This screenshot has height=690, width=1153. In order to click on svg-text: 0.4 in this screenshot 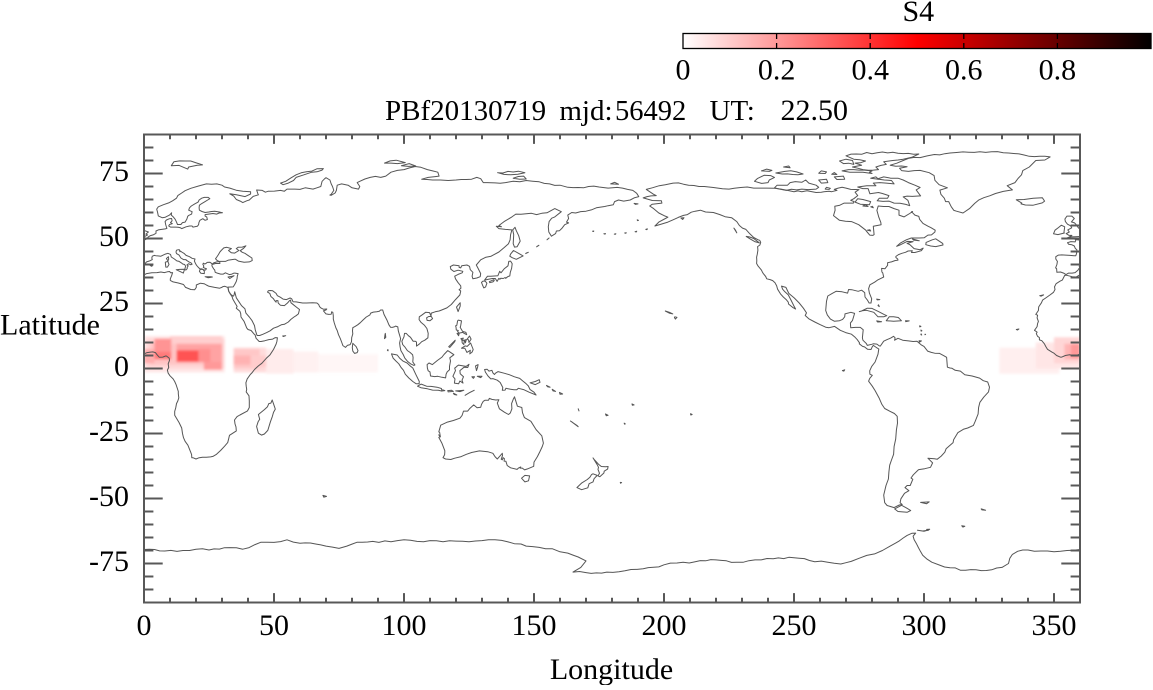, I will do `click(870, 70)`.